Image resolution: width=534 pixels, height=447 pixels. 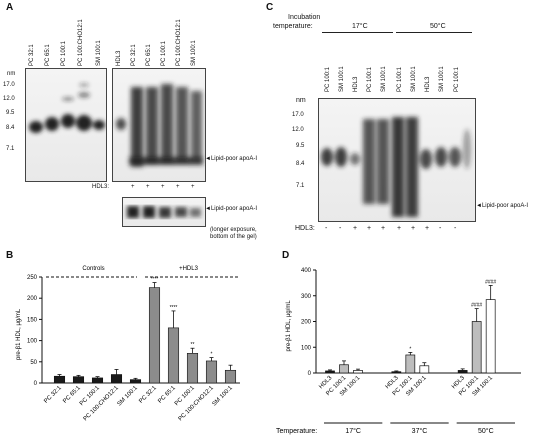 What do you see at coordinates (10, 255) in the screenshot?
I see `panel-b-letter: B` at bounding box center [10, 255].